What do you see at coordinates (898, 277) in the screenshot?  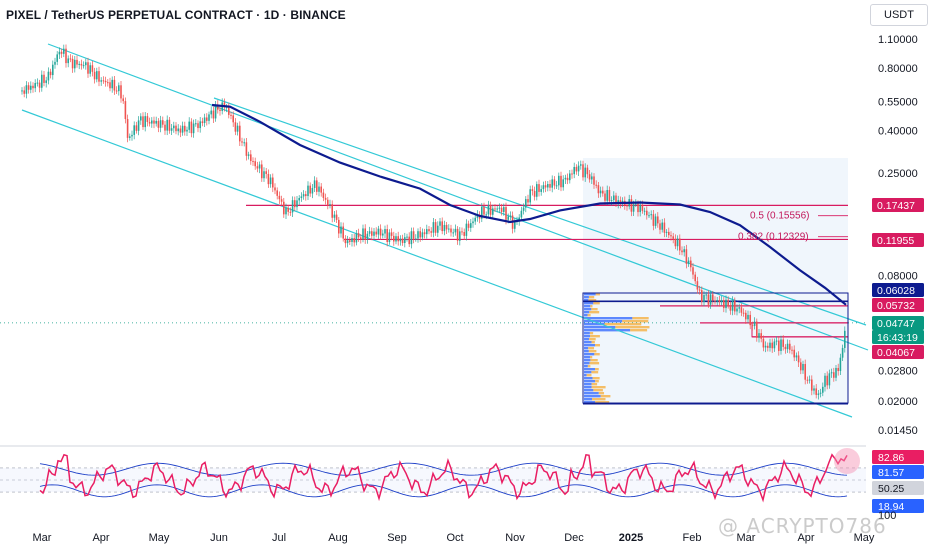 I see `price-tick-label: 0.08000` at bounding box center [898, 277].